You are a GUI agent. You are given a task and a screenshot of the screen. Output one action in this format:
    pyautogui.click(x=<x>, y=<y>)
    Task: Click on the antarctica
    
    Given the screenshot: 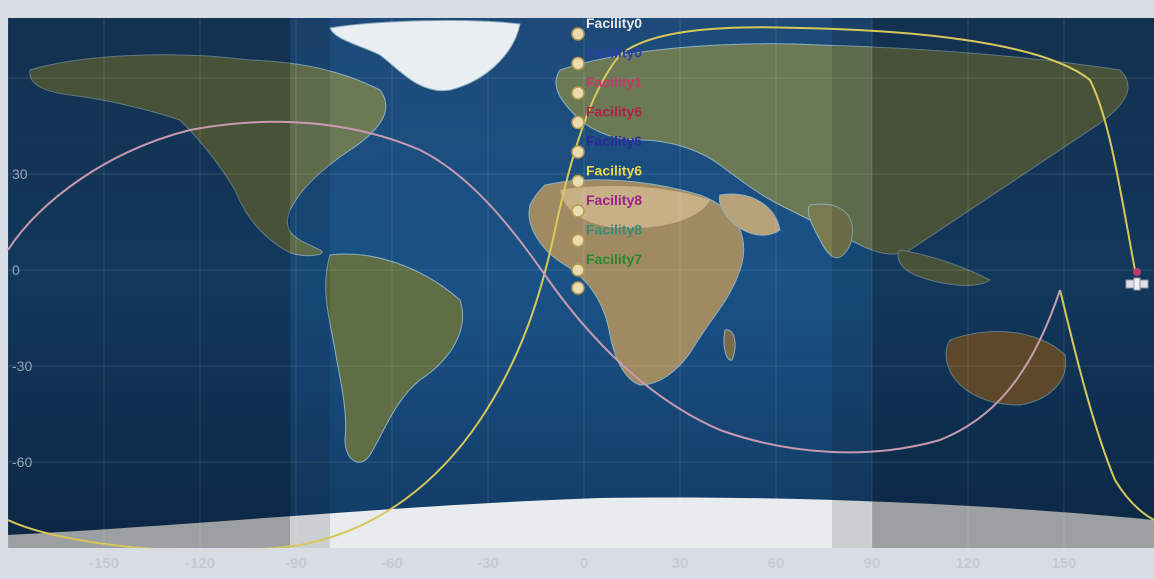 What is the action you would take?
    pyautogui.click(x=581, y=522)
    